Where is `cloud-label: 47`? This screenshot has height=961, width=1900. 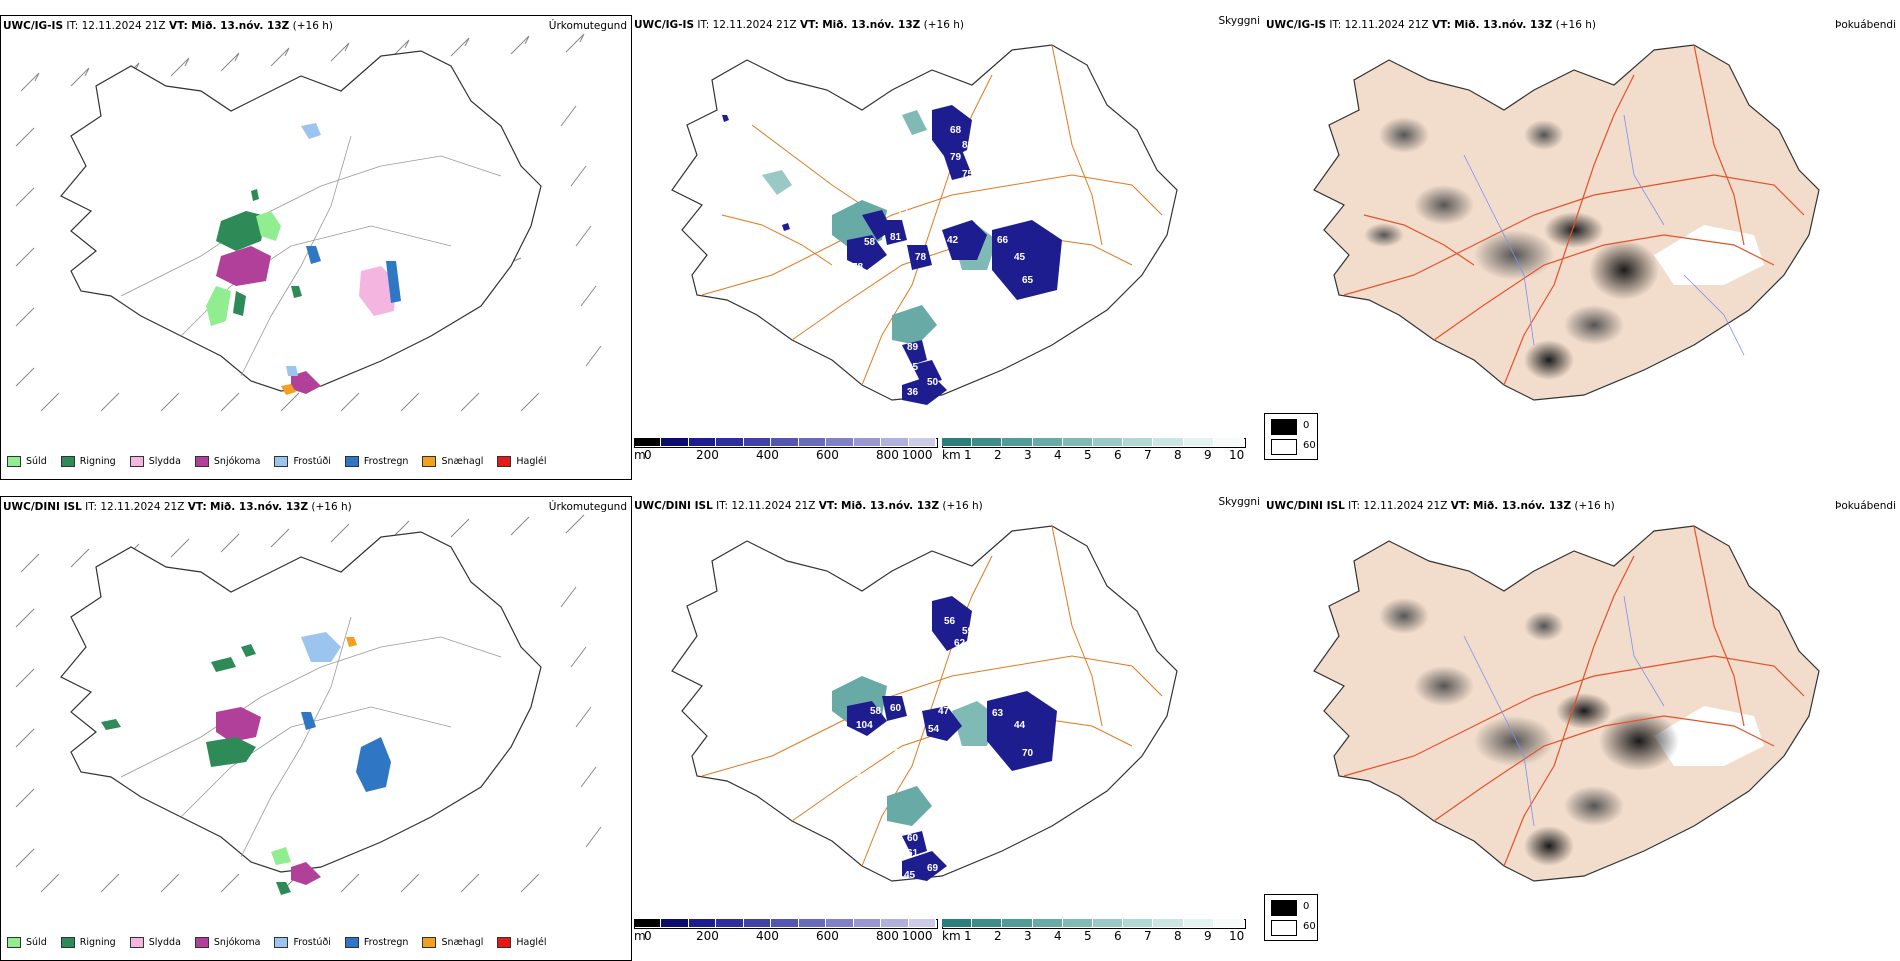 cloud-label: 47 is located at coordinates (944, 711).